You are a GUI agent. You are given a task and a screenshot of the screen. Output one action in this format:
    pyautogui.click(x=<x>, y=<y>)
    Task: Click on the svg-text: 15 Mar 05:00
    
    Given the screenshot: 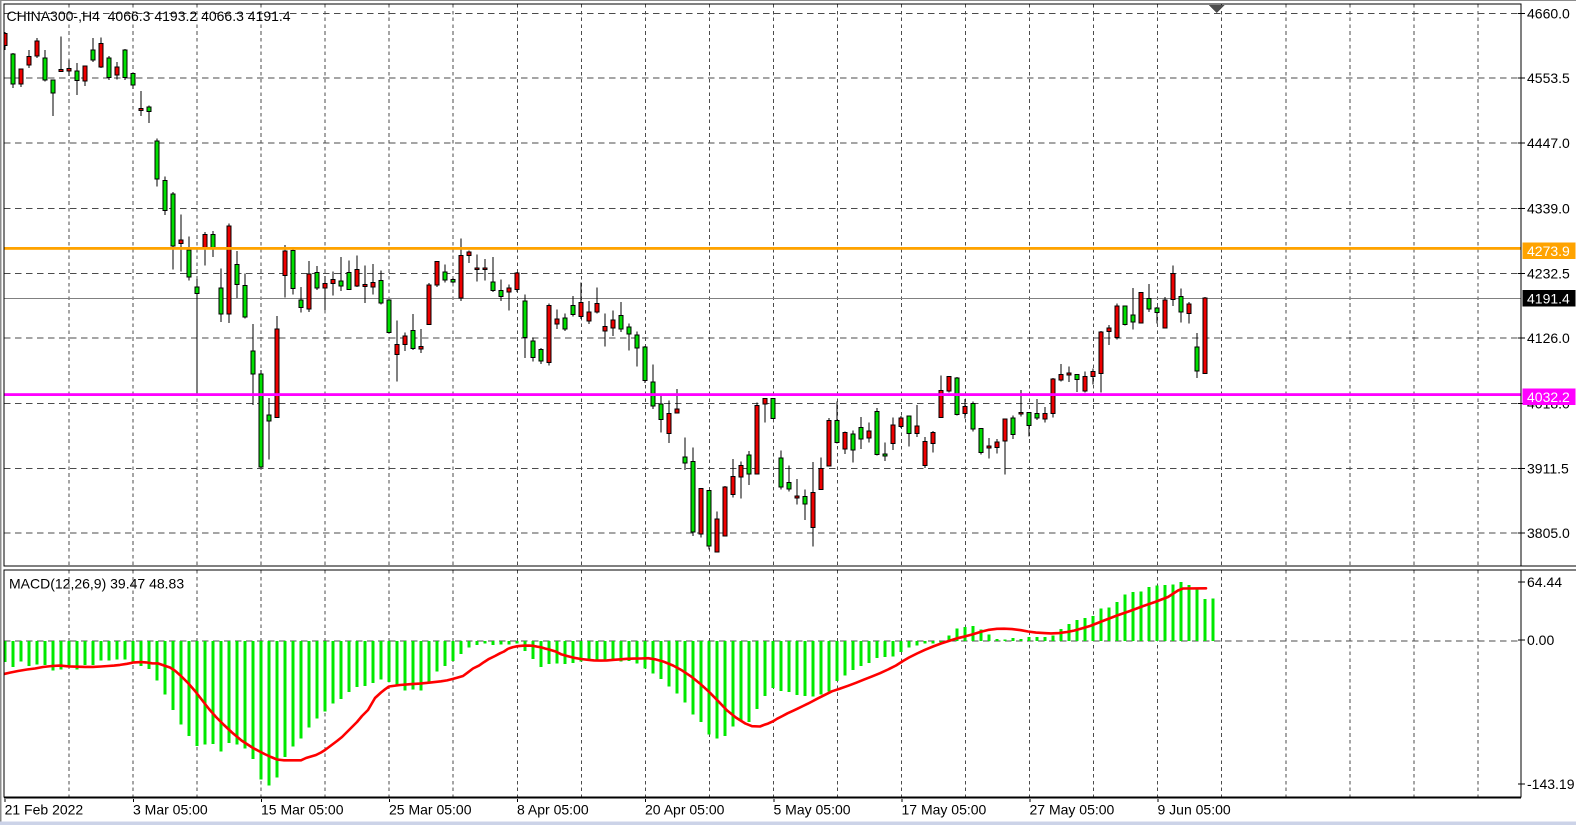 What is the action you would take?
    pyautogui.click(x=302, y=810)
    